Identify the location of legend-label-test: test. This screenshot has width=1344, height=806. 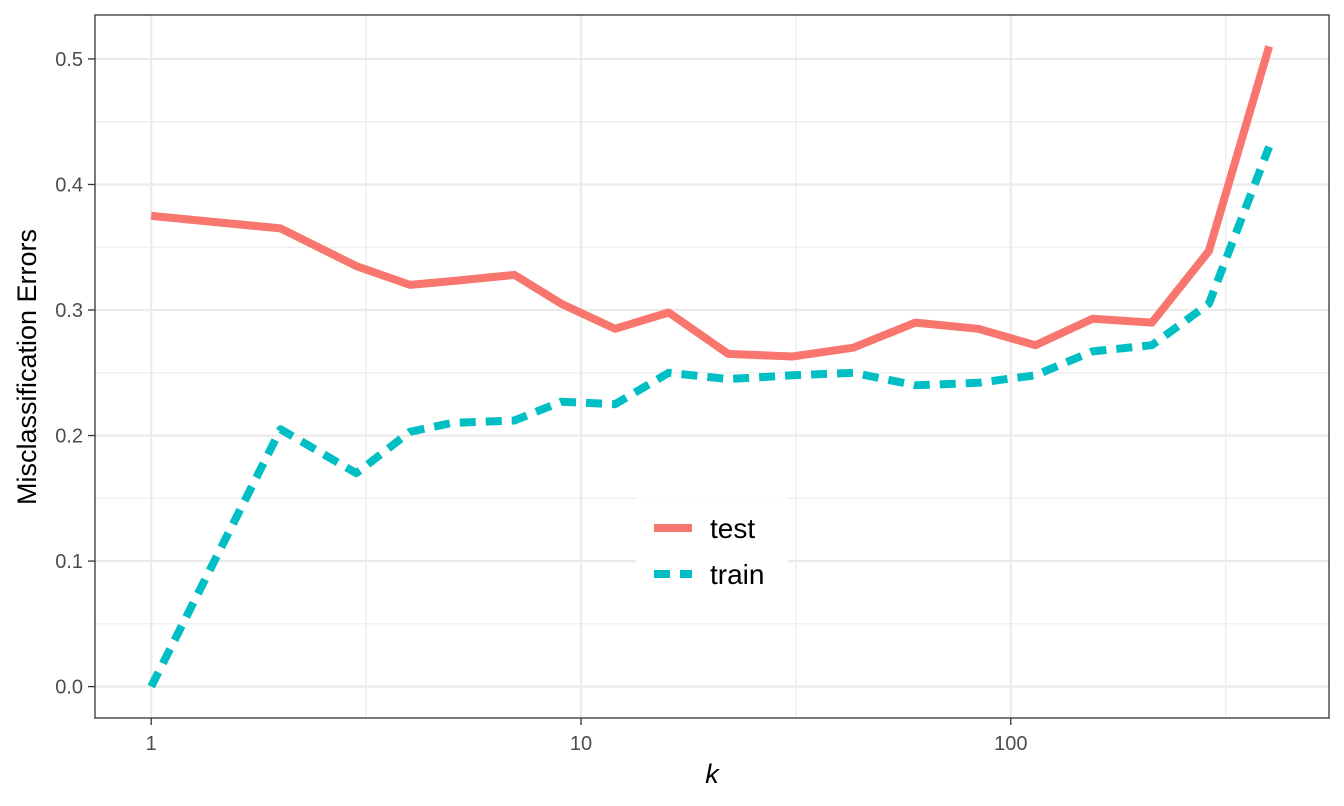
(732, 528).